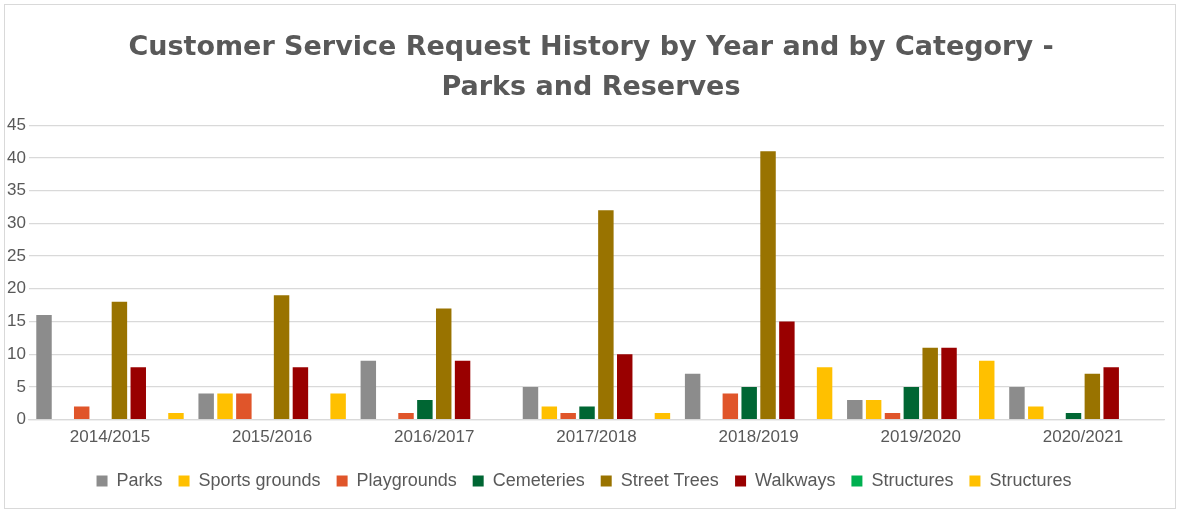 This screenshot has width=1182, height=515. What do you see at coordinates (16, 190) in the screenshot?
I see `y-tick-label: 35` at bounding box center [16, 190].